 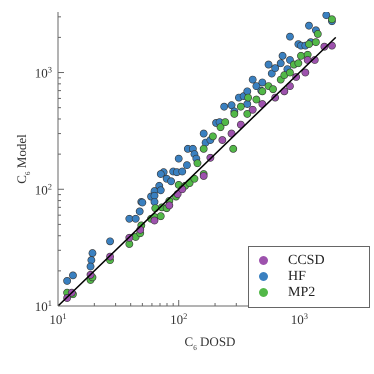 What do you see at coordinates (43, 306) in the screenshot?
I see `y-tick-label: 10$^{1}$` at bounding box center [43, 306].